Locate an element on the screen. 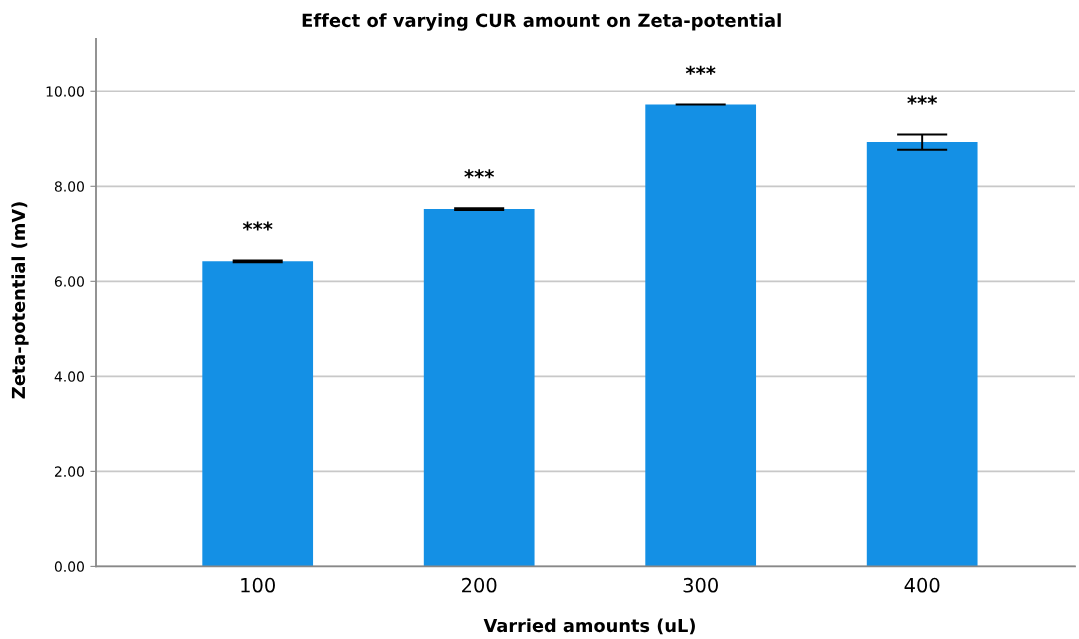 Image resolution: width=1079 pixels, height=639 pixels. y-tick-label: 6.00 is located at coordinates (69, 281).